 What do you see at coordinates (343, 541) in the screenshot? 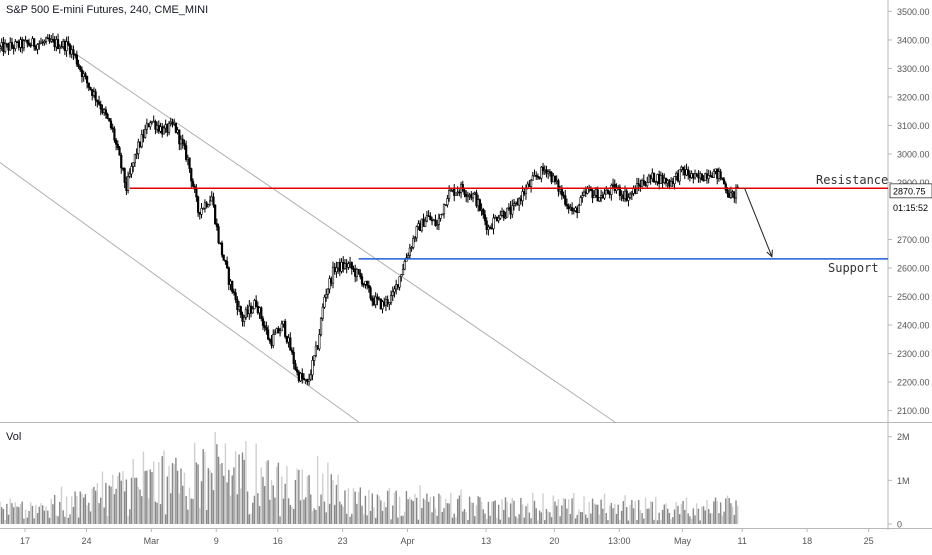
I see `time-tick-label: 23` at bounding box center [343, 541].